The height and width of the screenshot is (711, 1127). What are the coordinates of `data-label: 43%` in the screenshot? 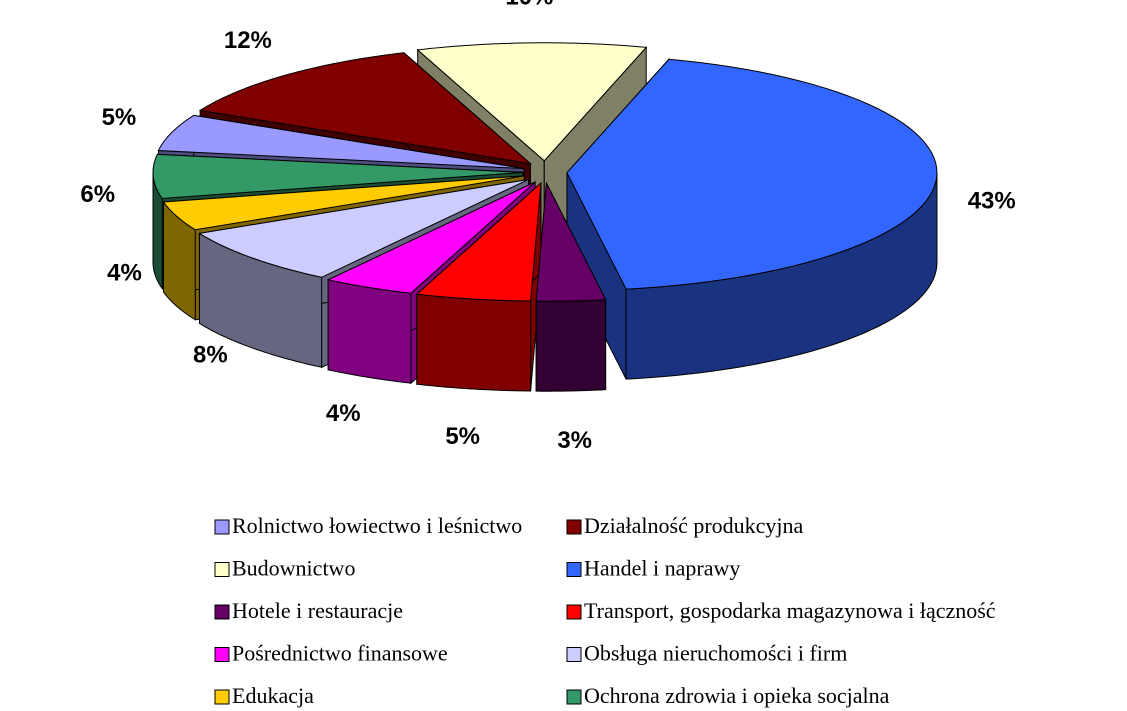 It's located at (992, 200).